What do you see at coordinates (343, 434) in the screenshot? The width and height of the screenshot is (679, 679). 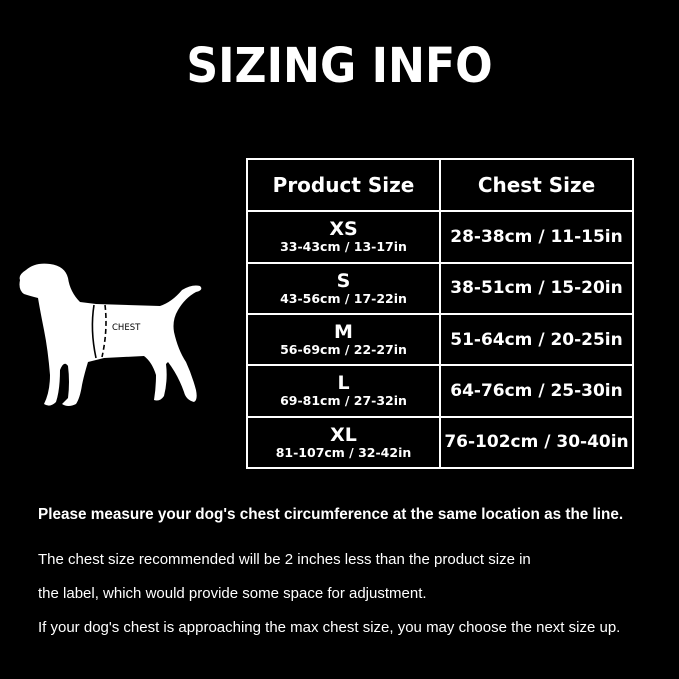 I see `size-label: XL` at bounding box center [343, 434].